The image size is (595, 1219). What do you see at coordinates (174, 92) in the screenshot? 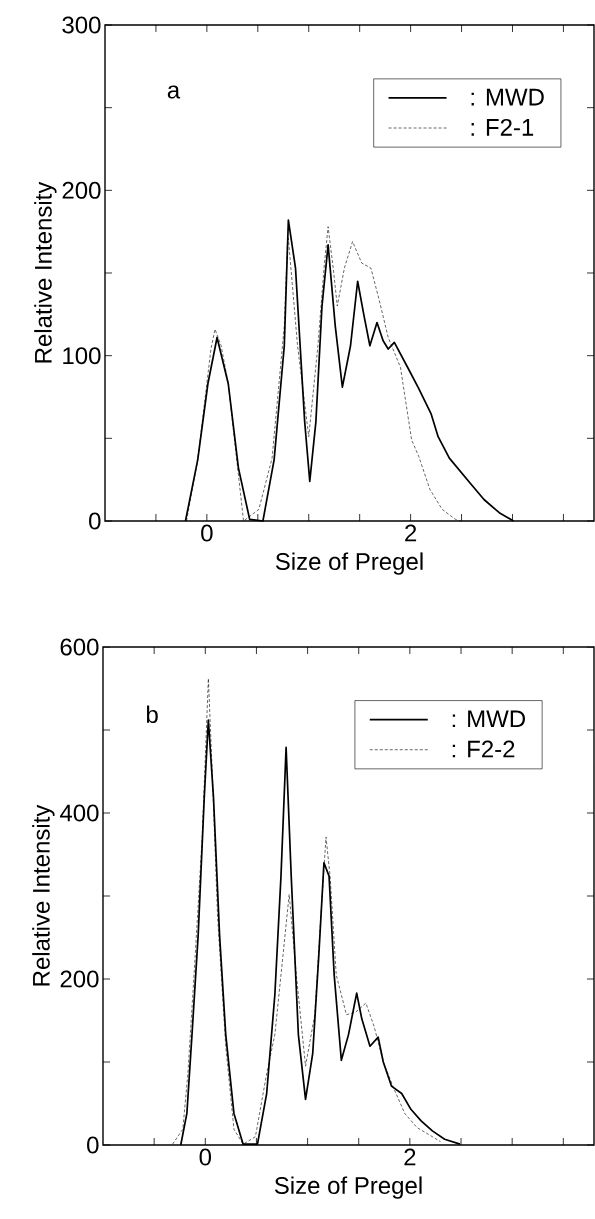
I see `annotation: a` at bounding box center [174, 92].